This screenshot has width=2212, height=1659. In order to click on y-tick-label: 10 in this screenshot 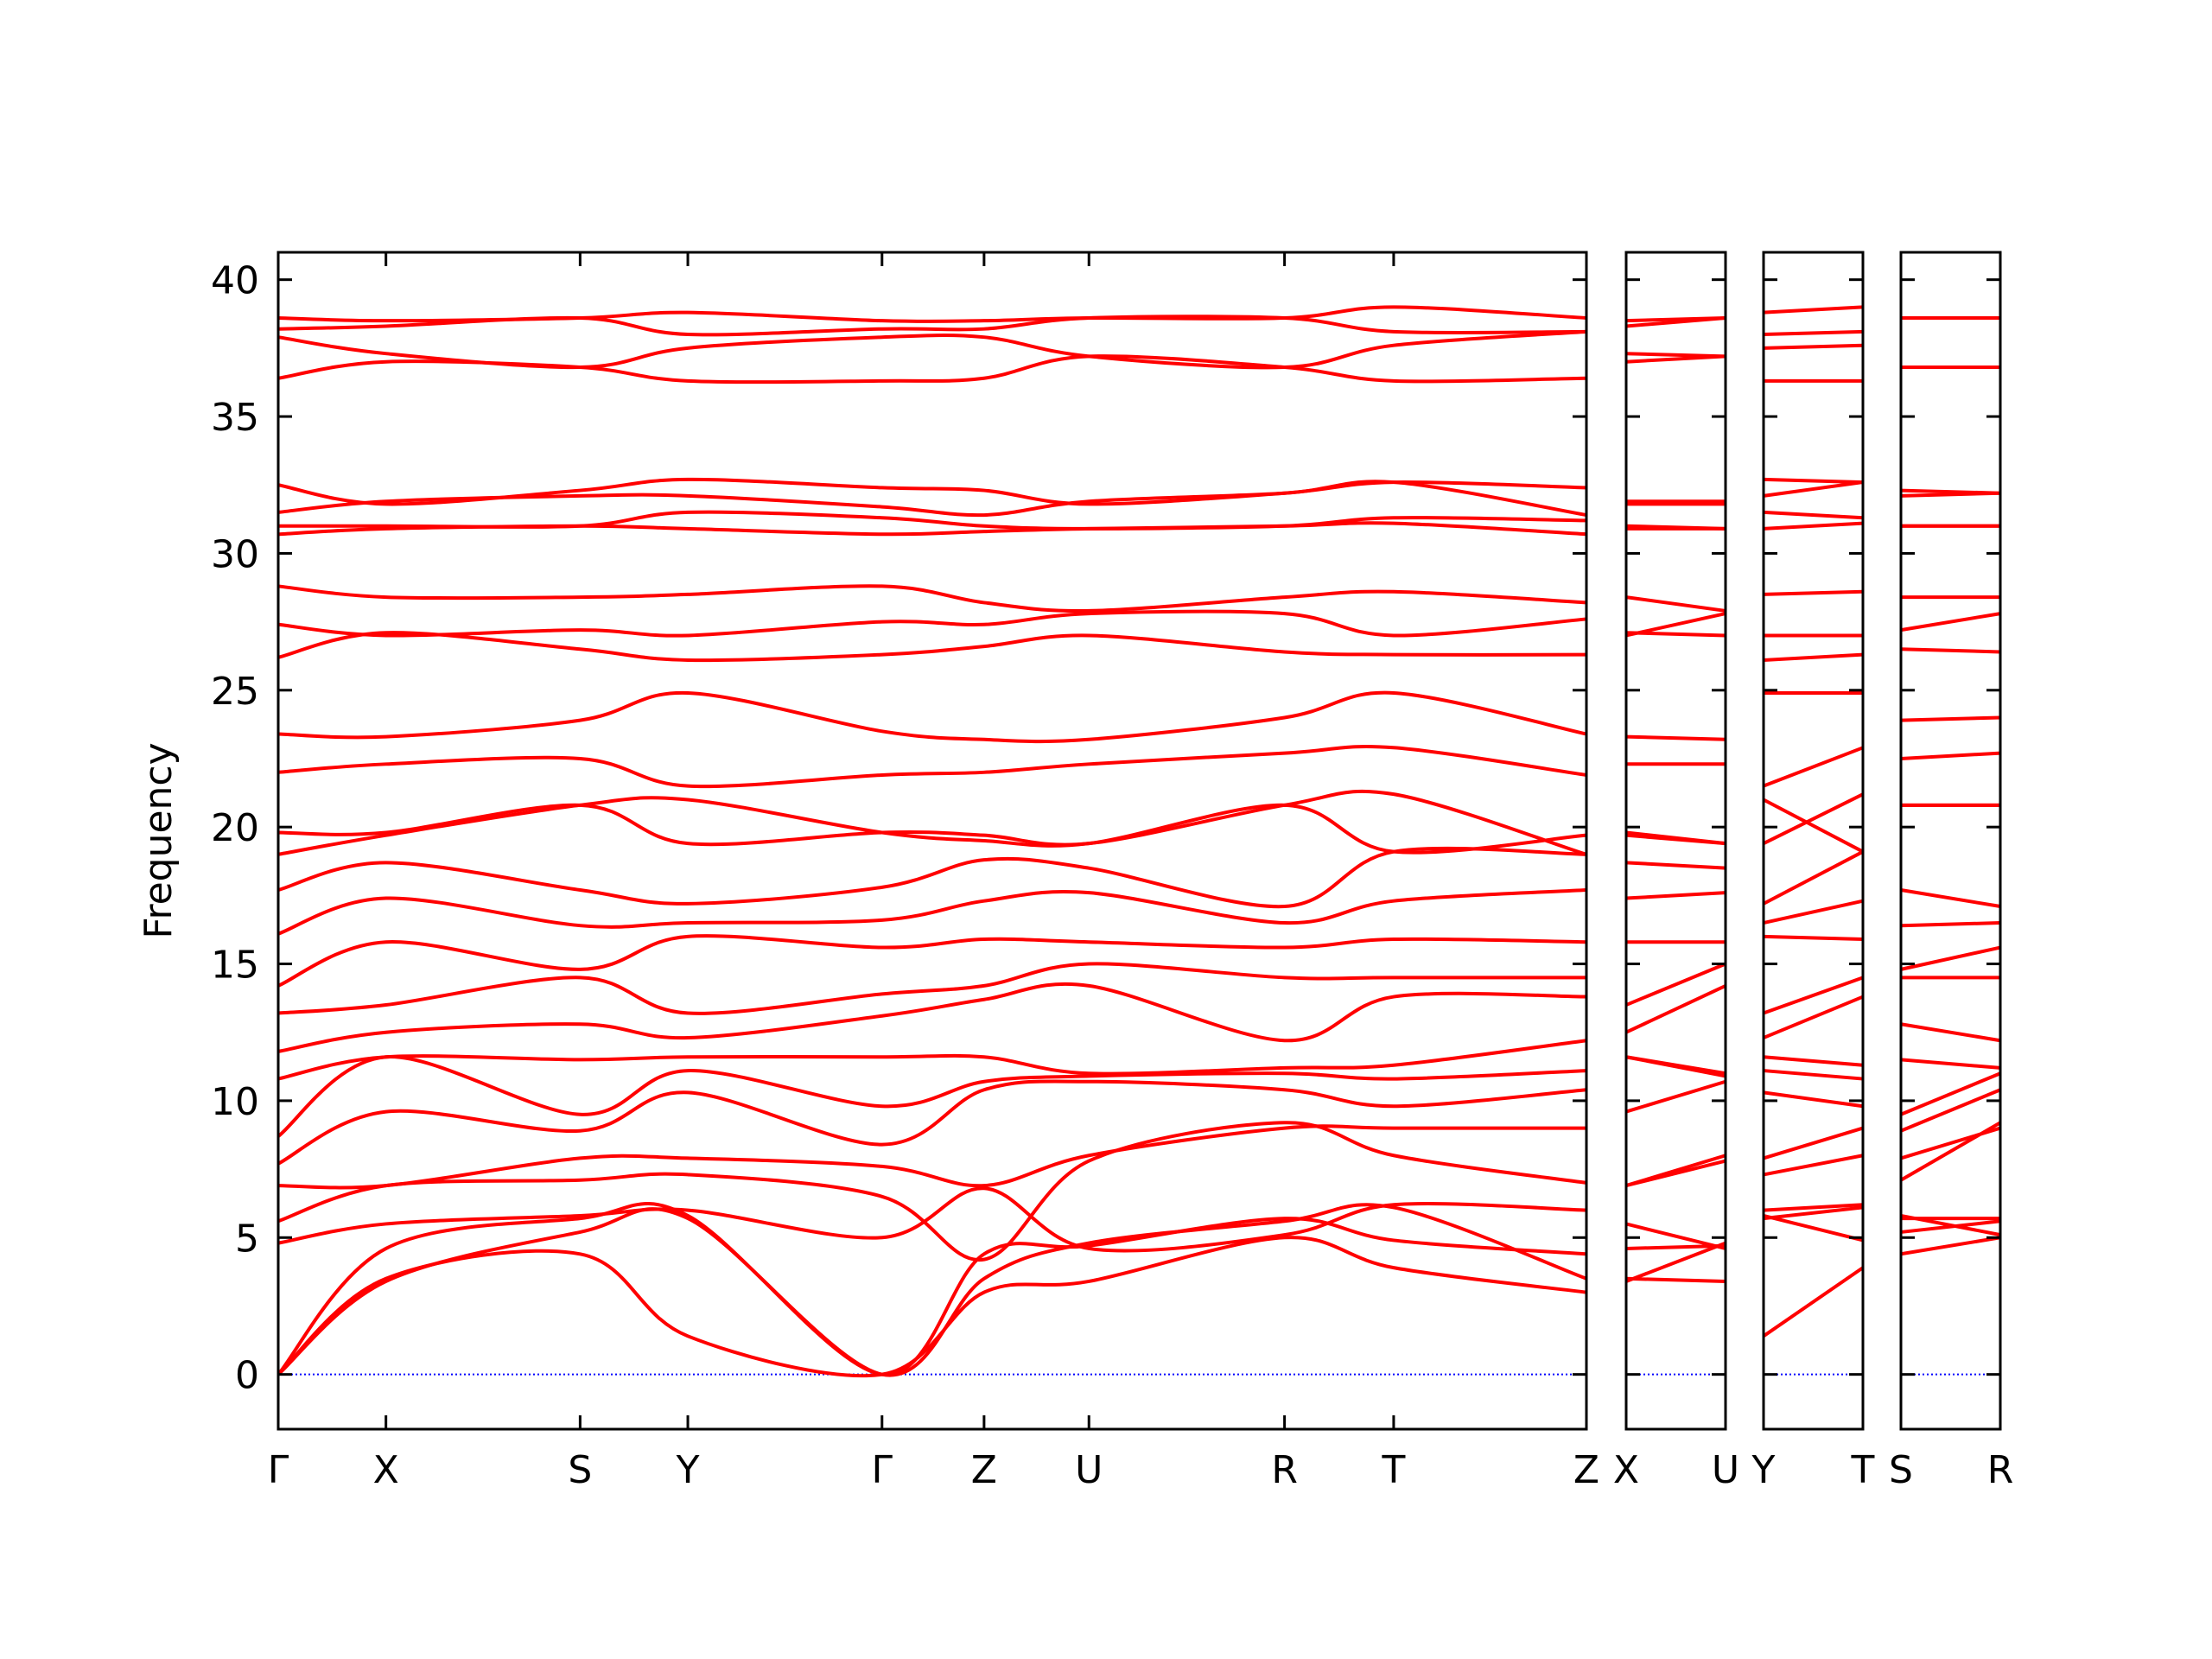, I will do `click(235, 1102)`.